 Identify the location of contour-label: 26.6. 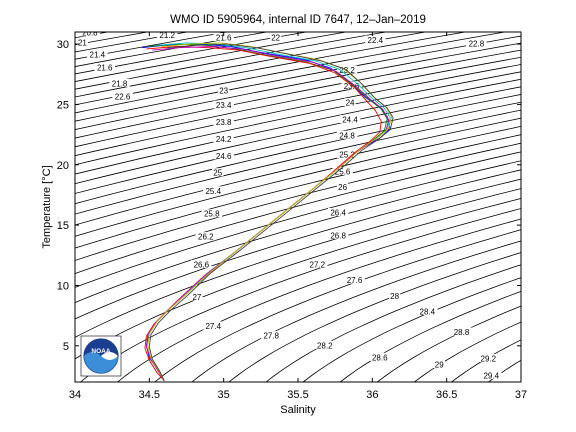
(202, 264).